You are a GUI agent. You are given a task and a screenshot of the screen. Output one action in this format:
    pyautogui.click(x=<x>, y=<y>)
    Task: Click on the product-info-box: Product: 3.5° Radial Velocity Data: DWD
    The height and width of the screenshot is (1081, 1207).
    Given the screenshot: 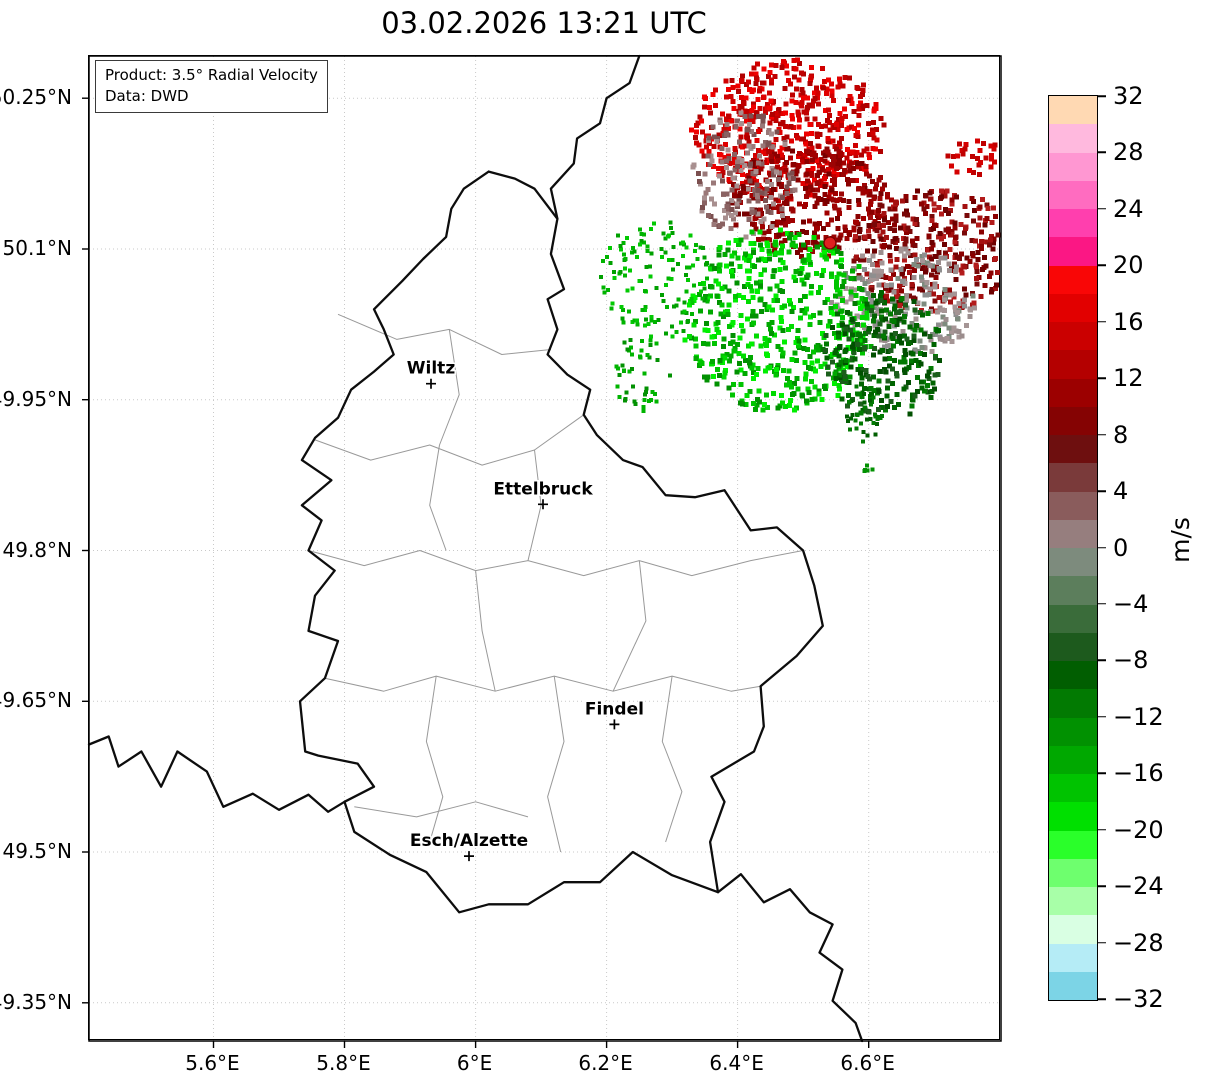 What is the action you would take?
    pyautogui.click(x=211, y=86)
    